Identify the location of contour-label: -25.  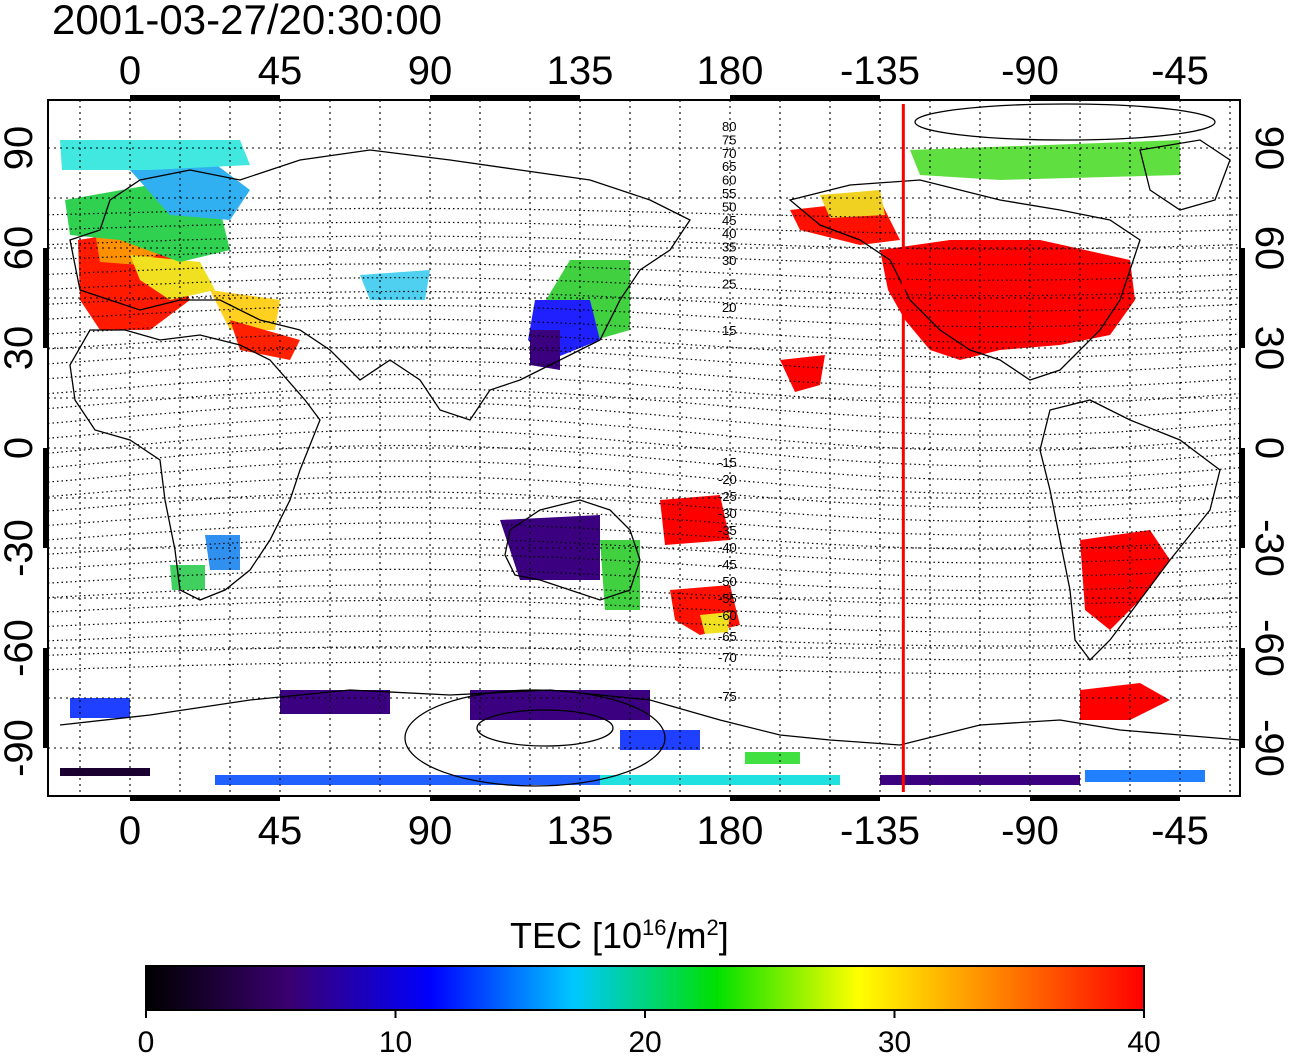
(727, 496).